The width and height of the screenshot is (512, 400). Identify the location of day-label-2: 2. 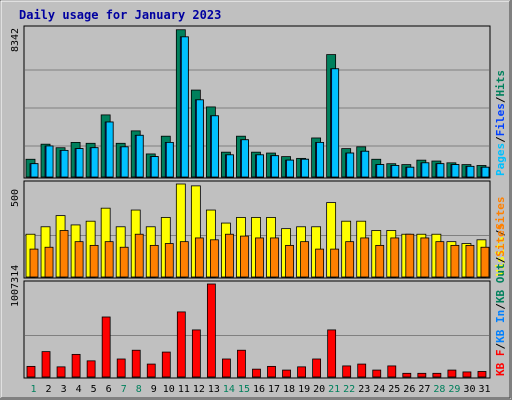
(49, 389).